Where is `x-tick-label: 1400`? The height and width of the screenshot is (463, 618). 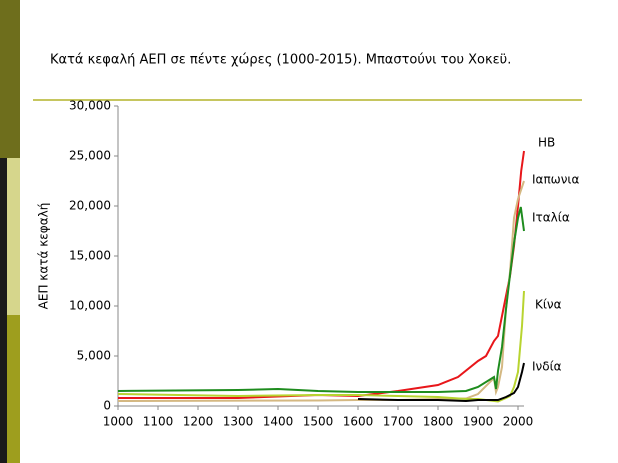
x-tick-label: 1400 is located at coordinates (278, 422).